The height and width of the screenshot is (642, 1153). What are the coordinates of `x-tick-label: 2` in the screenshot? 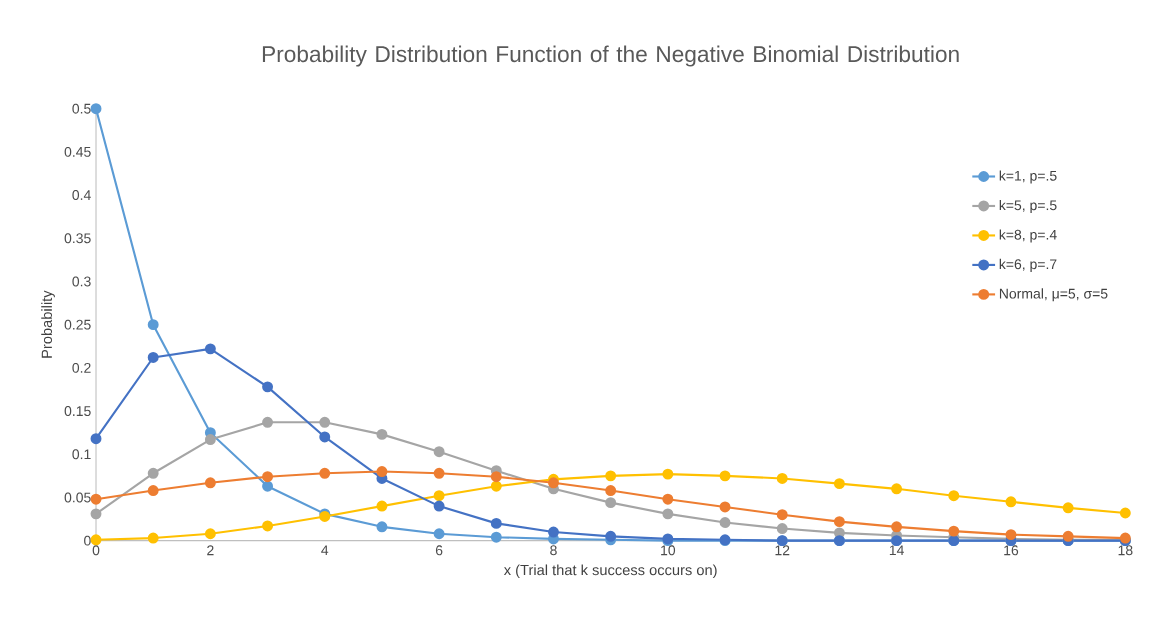 It's located at (210, 550).